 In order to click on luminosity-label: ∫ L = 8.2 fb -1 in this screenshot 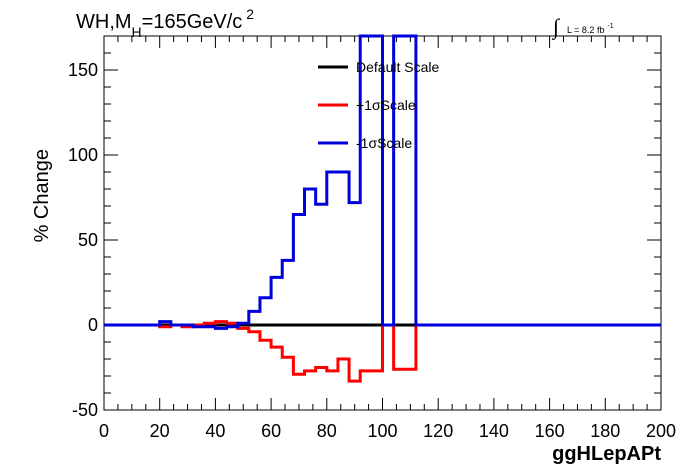, I will do `click(582, 27)`.